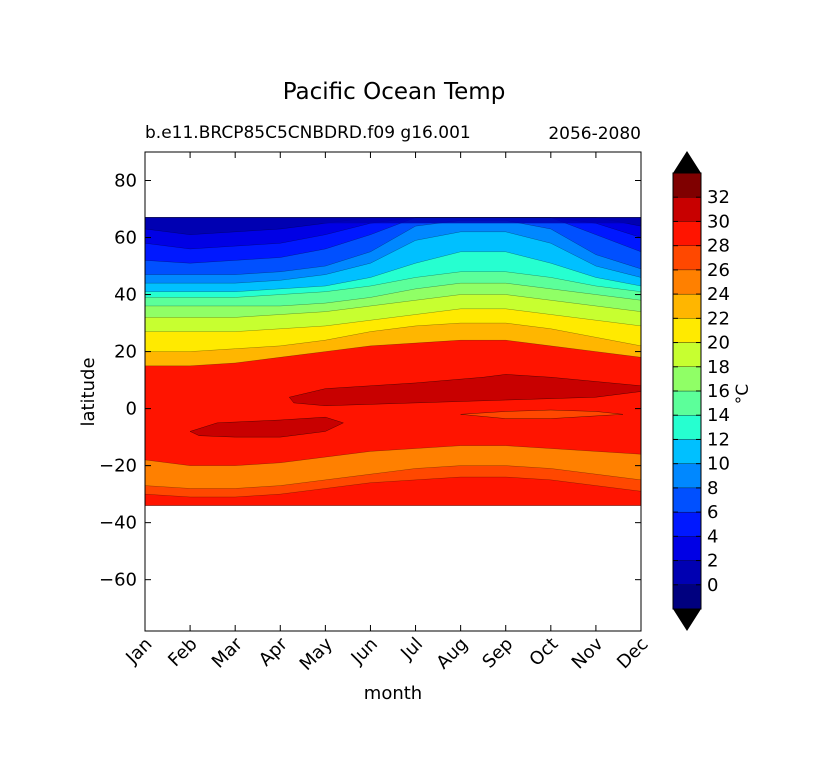  I want to click on x-tick-label: Nov, so click(588, 653).